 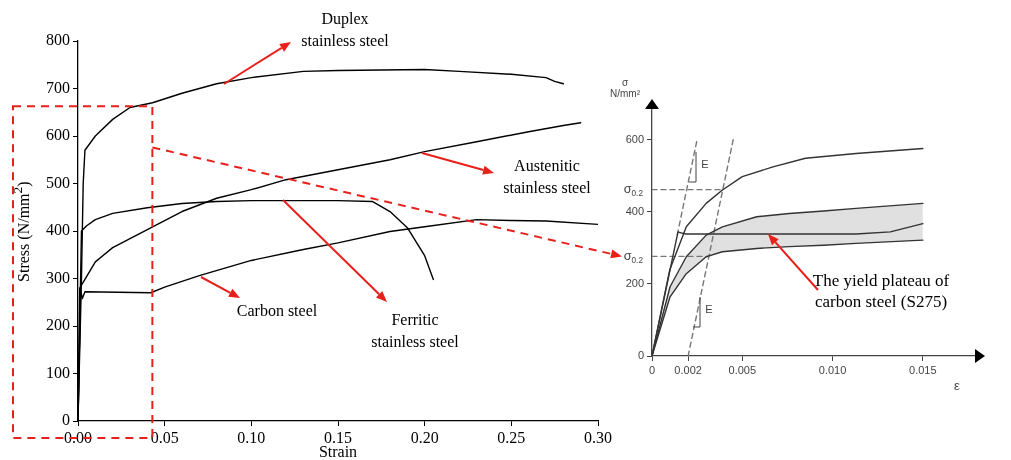 What do you see at coordinates (415, 331) in the screenshot?
I see `text: Ferritic stainless steel` at bounding box center [415, 331].